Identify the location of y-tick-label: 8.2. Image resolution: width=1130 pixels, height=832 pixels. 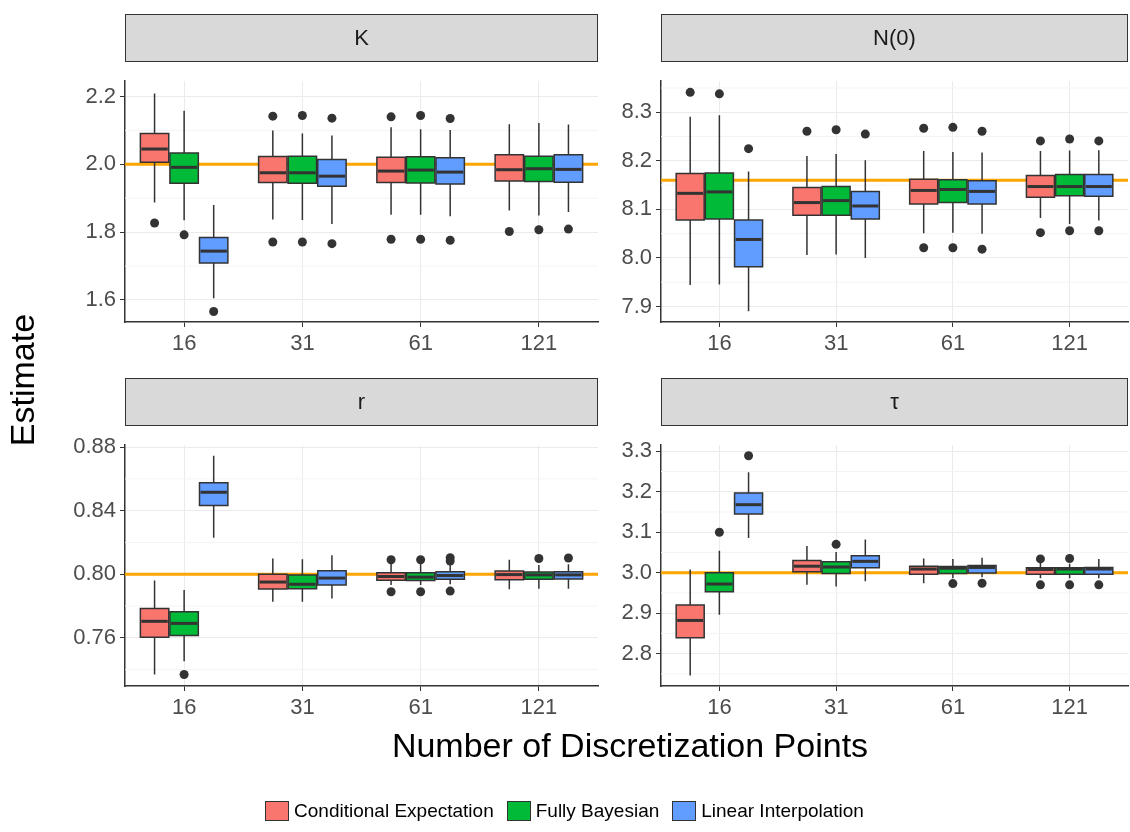
(636, 159).